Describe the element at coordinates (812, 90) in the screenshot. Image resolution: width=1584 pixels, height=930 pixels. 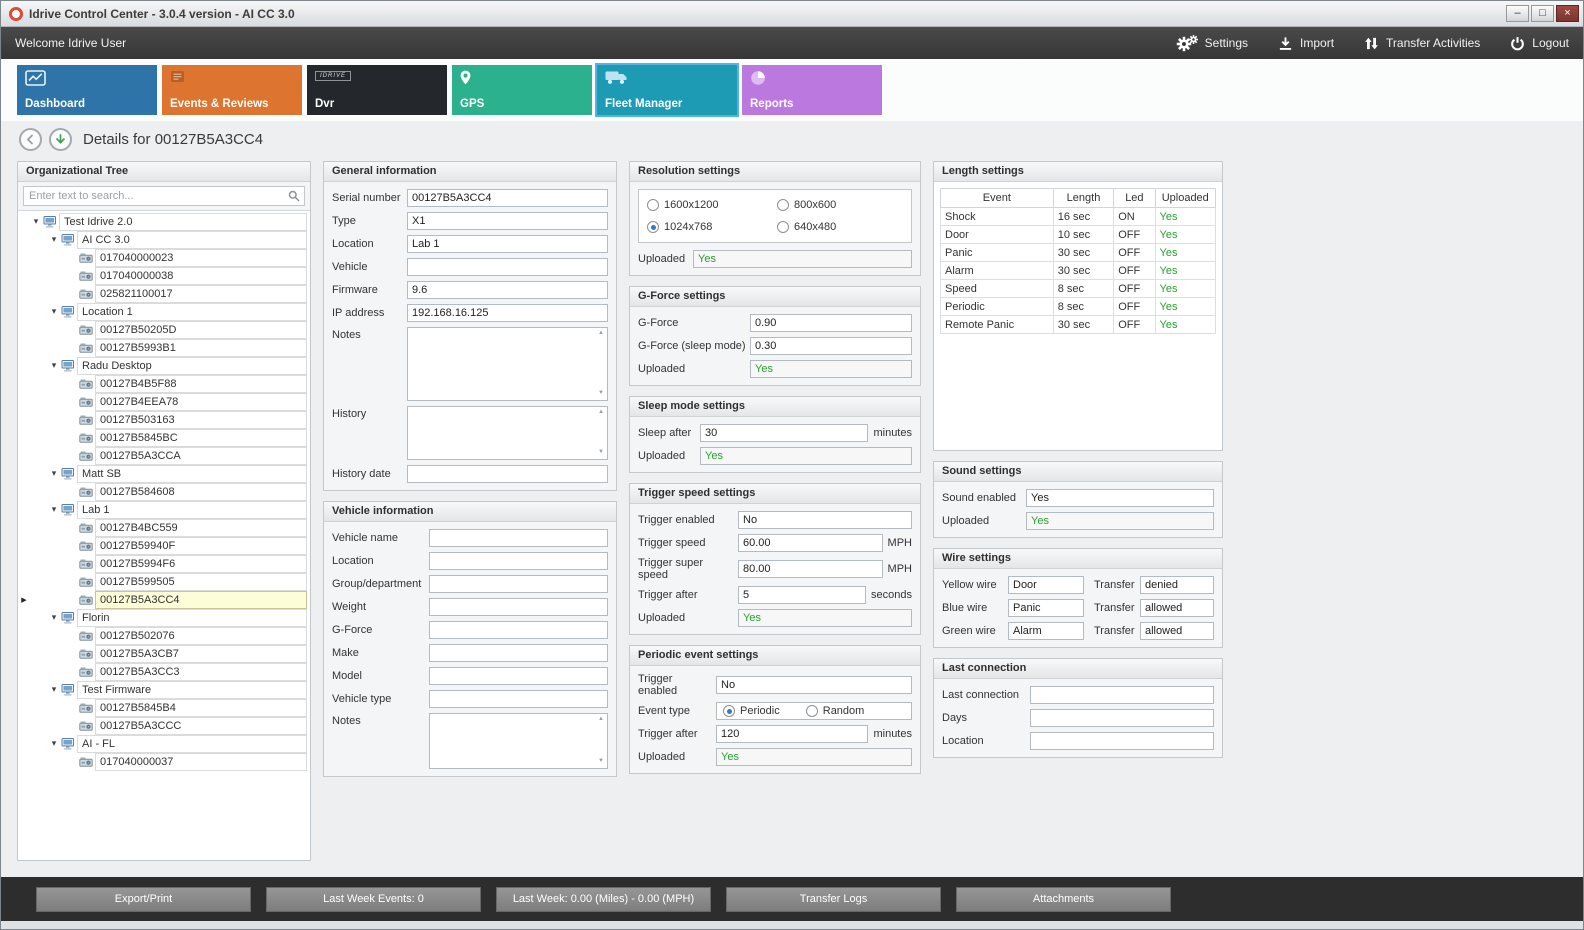
I see `tab-reports: Reports` at that location.